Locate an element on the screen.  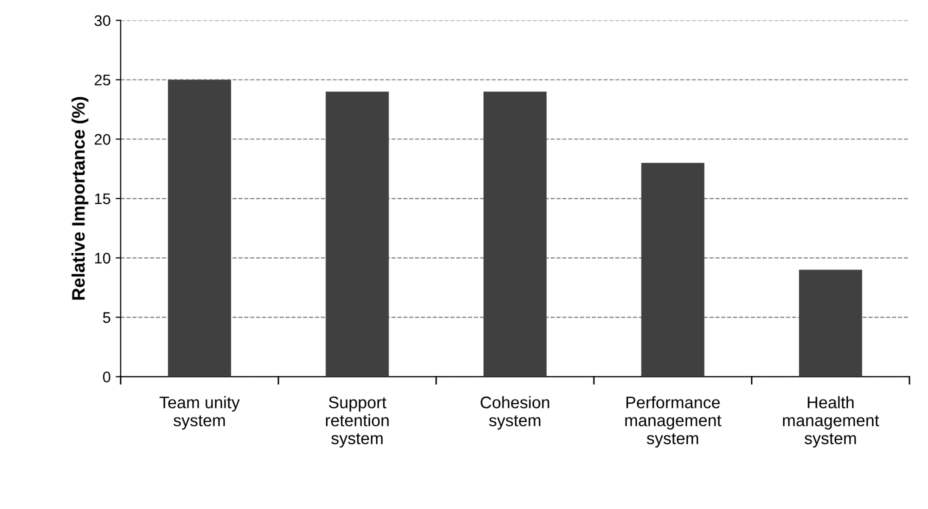
y-axis-title: Relative Importance (%) is located at coordinates (80, 198).